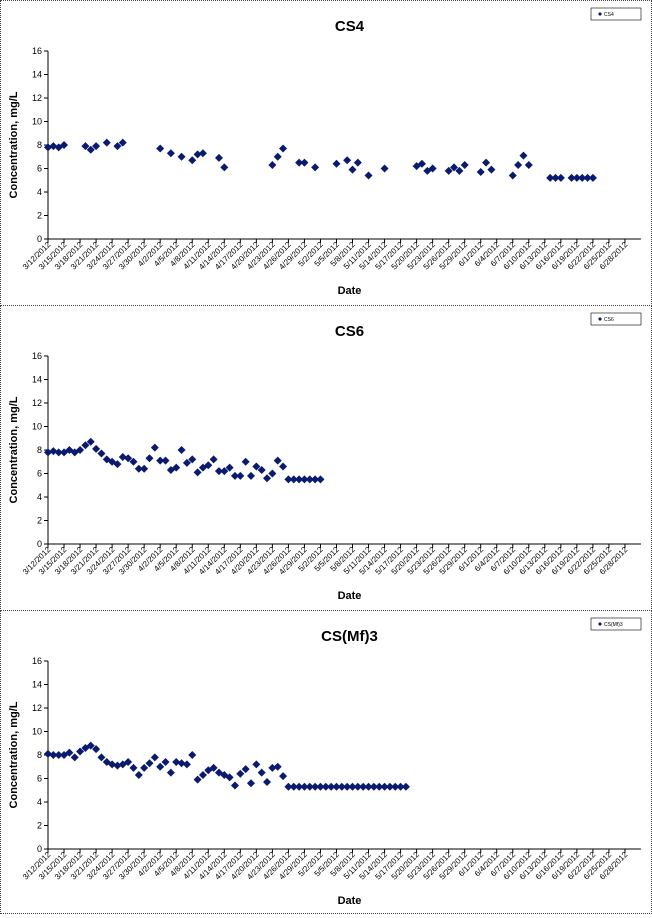 The image size is (652, 918). Describe the element at coordinates (320, 160) in the screenshot. I see `cs4-series` at that location.